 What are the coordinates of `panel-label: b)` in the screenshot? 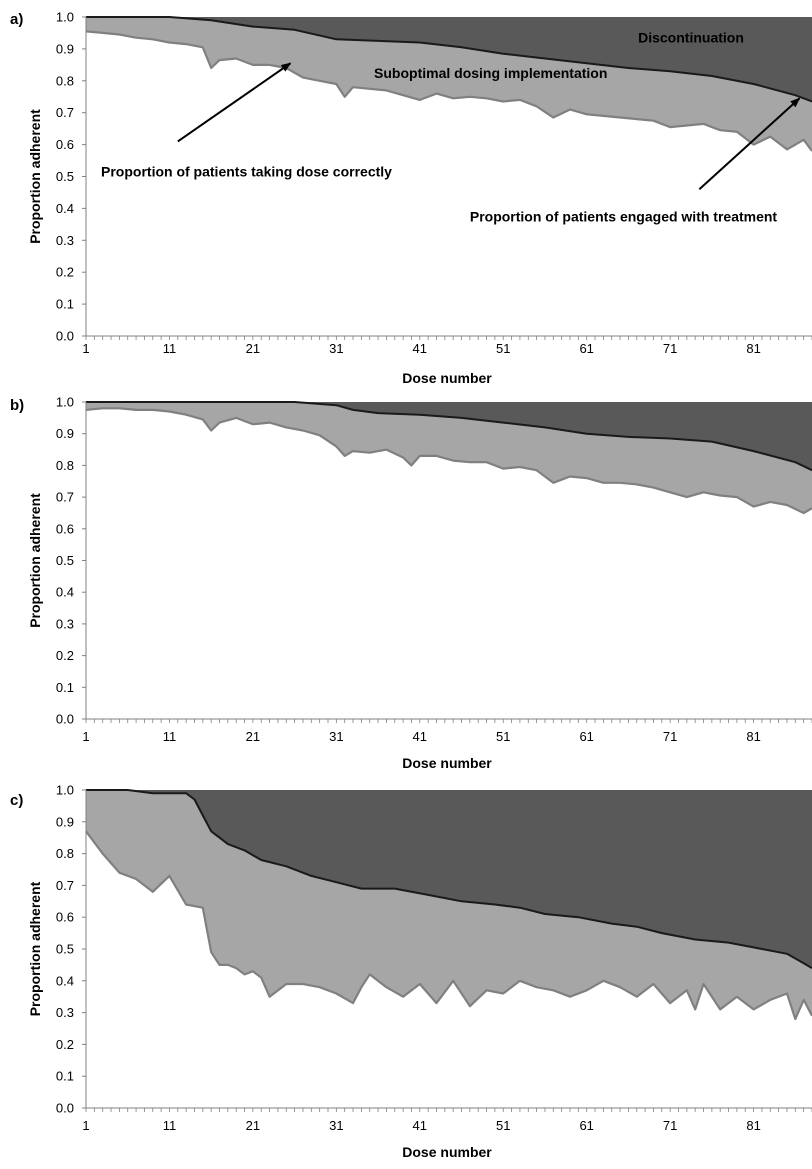 It's located at (17, 405).